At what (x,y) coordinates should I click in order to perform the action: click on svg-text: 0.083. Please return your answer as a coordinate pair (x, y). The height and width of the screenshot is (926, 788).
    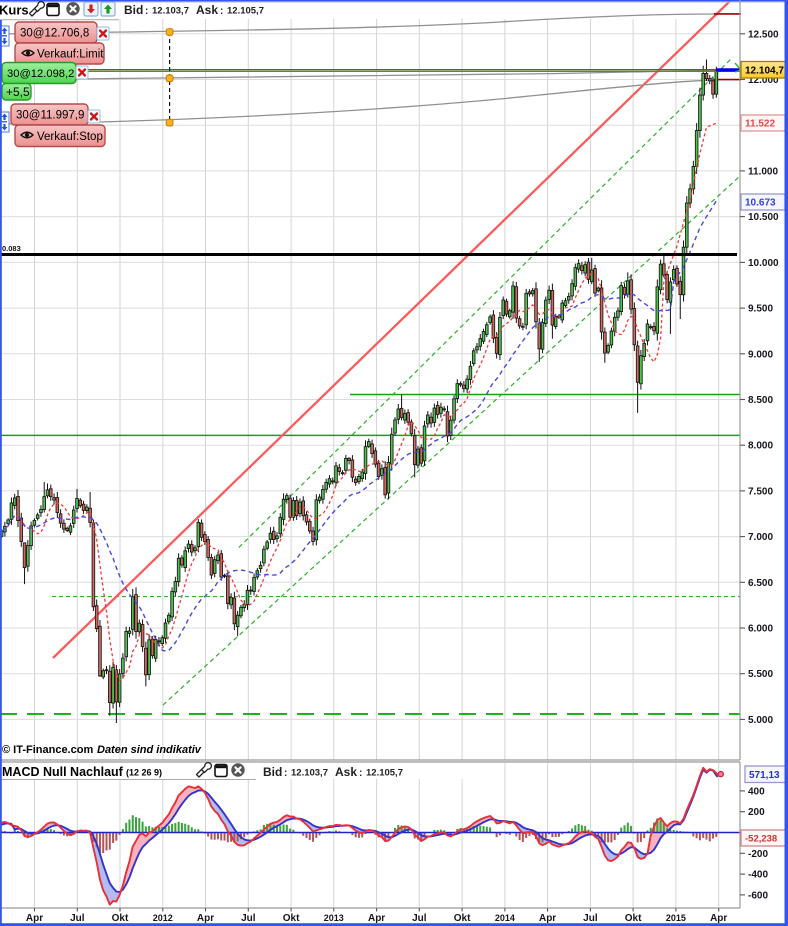
    Looking at the image, I should click on (11, 248).